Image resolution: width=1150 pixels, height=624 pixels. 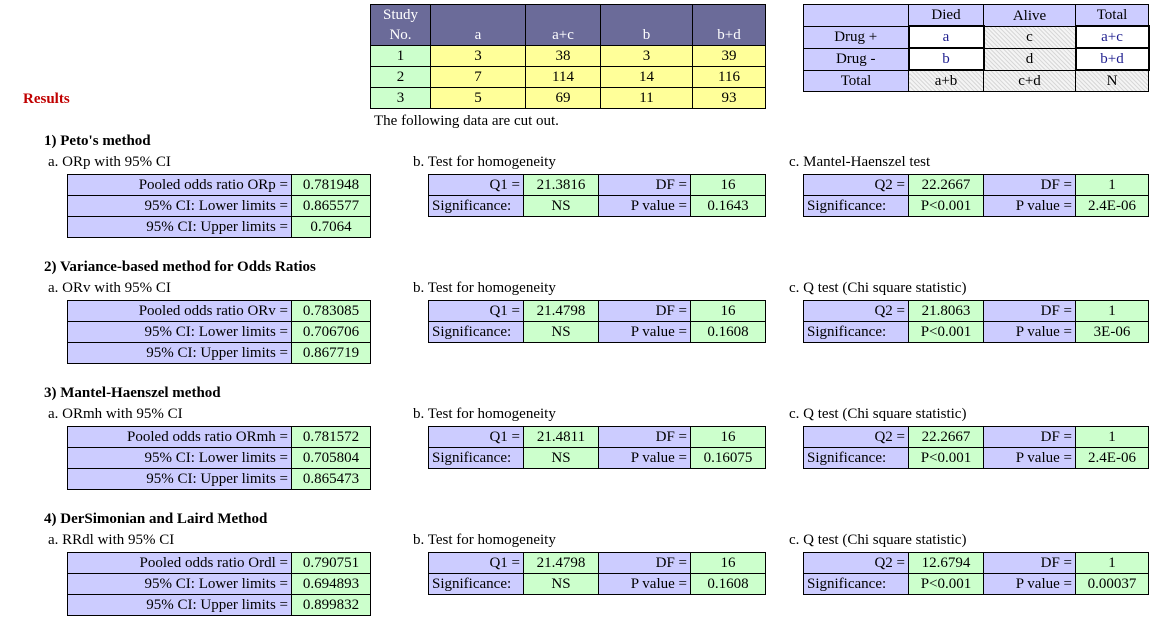 I want to click on table-cell: 5, so click(x=478, y=98).